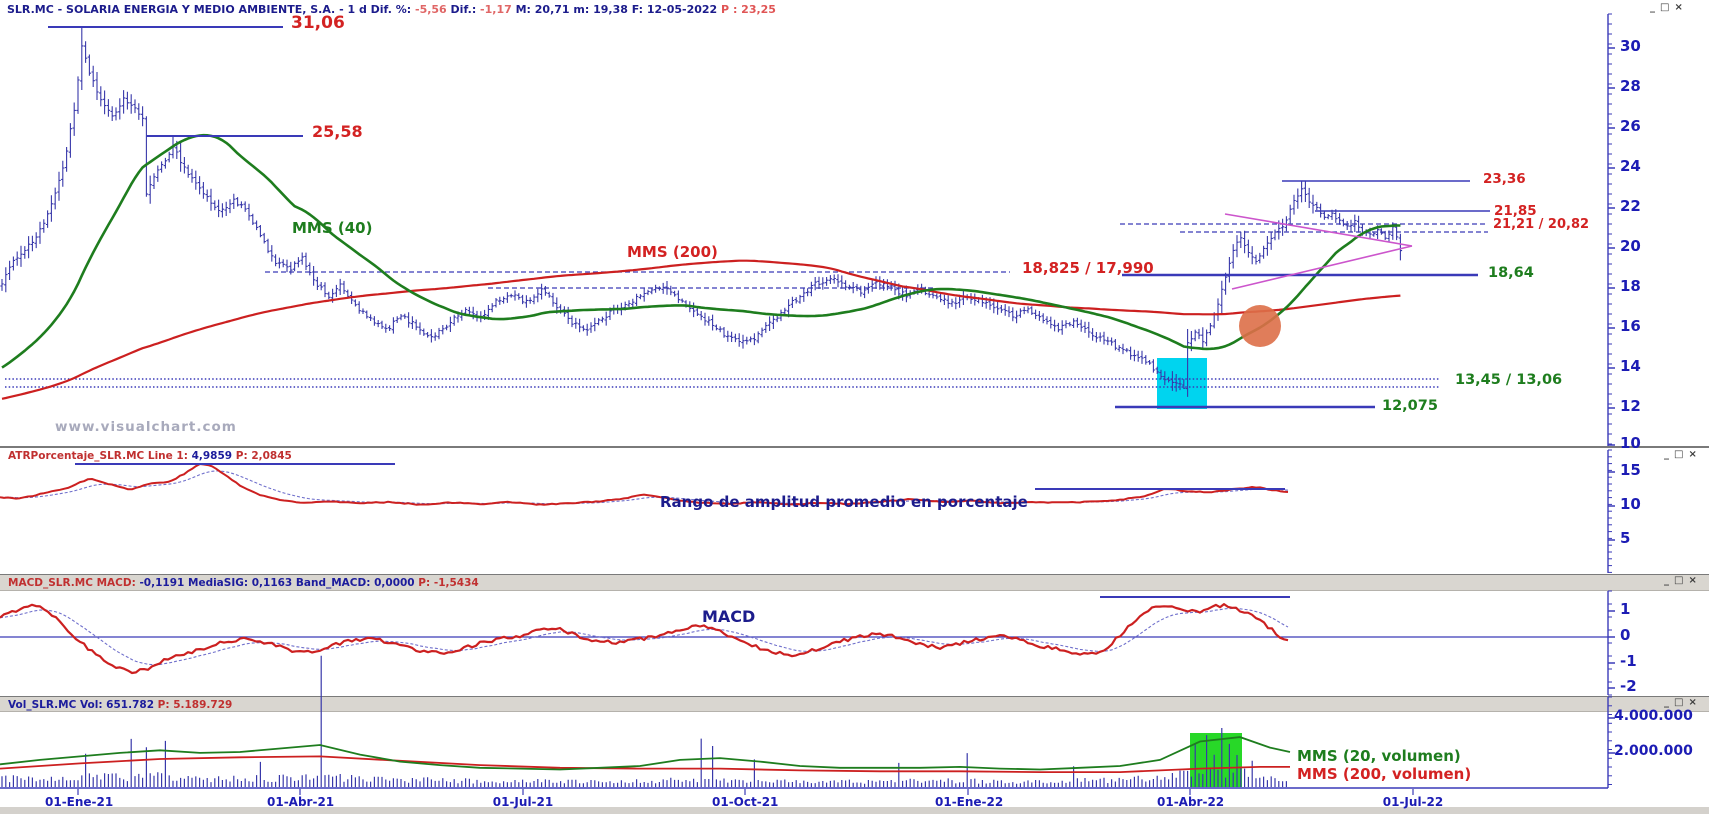 The height and width of the screenshot is (814, 1709). What do you see at coordinates (1630, 165) in the screenshot?
I see `axis-tick-label: 24` at bounding box center [1630, 165].